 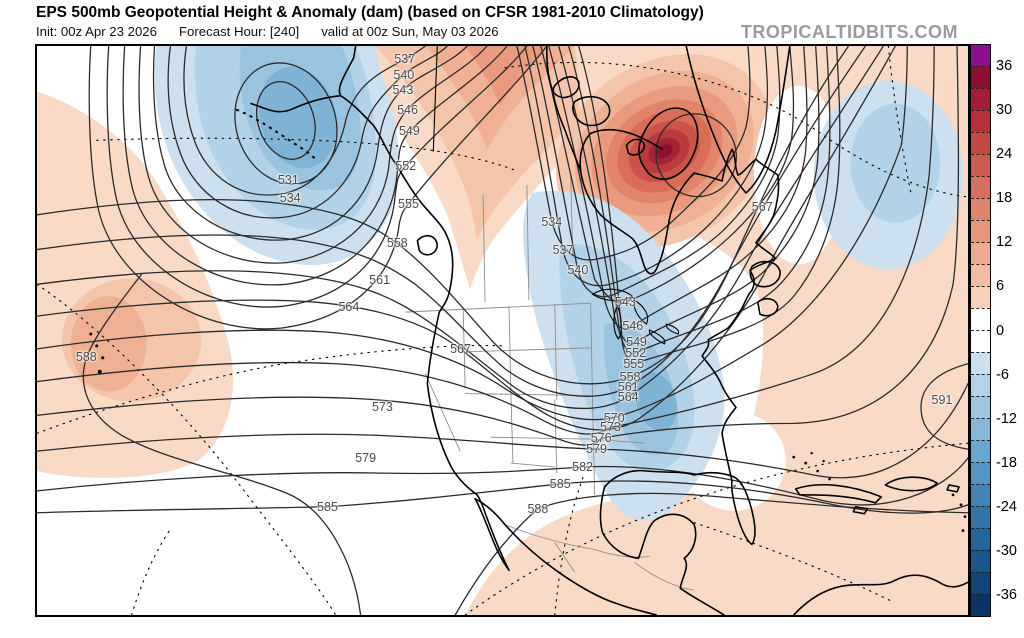 I want to click on great-lakes, so click(x=635, y=316).